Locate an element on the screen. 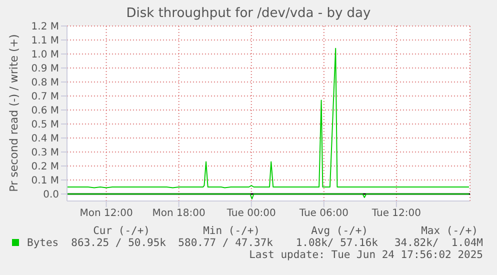  y-tick-label: 0.0 is located at coordinates (51, 195).